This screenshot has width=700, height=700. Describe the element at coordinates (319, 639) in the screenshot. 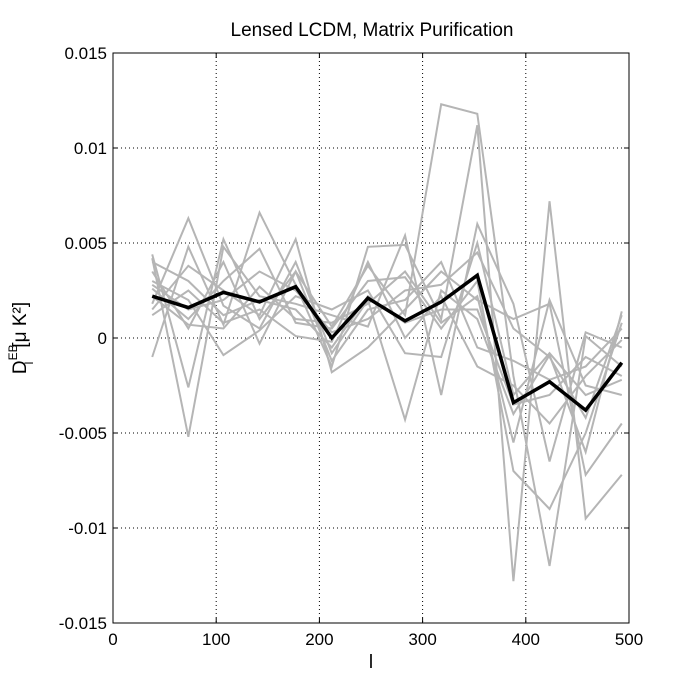

I see `x-tick-label: 200` at that location.